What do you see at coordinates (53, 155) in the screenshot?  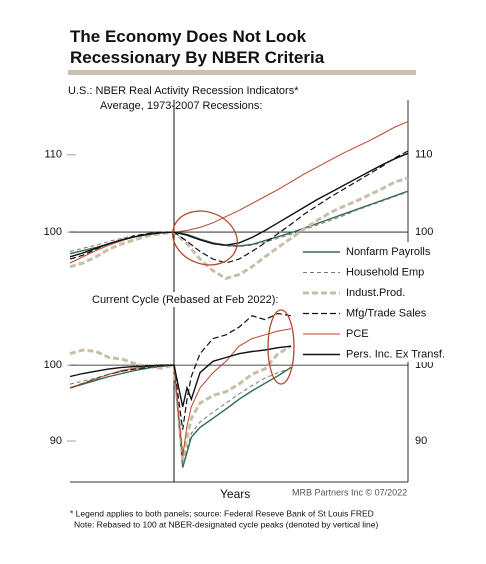 I see `y-tick-label: 110` at bounding box center [53, 155].